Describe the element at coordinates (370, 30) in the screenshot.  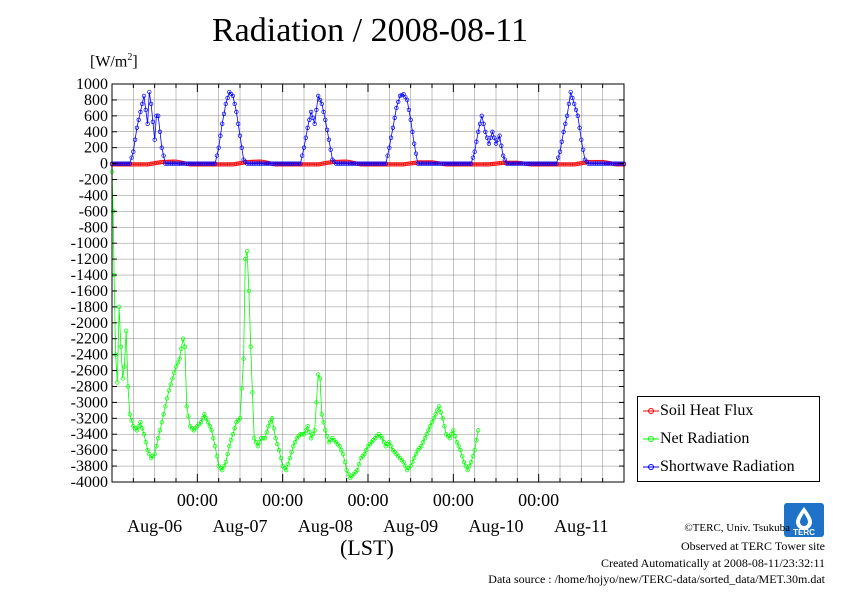
I see `chart-title: Radiation / 2008-08-11` at that location.